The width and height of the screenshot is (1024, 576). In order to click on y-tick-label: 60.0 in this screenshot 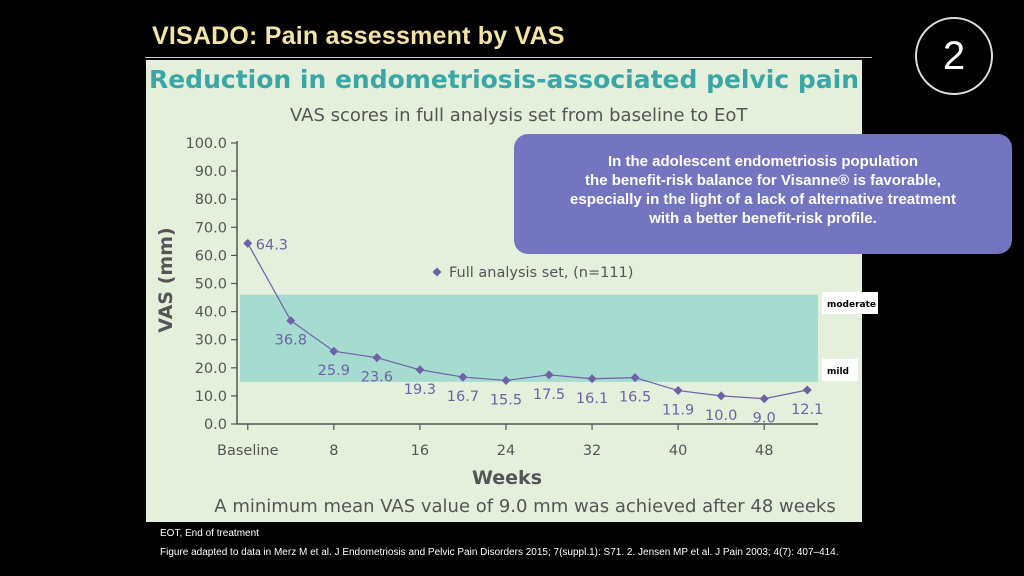, I will do `click(211, 256)`.